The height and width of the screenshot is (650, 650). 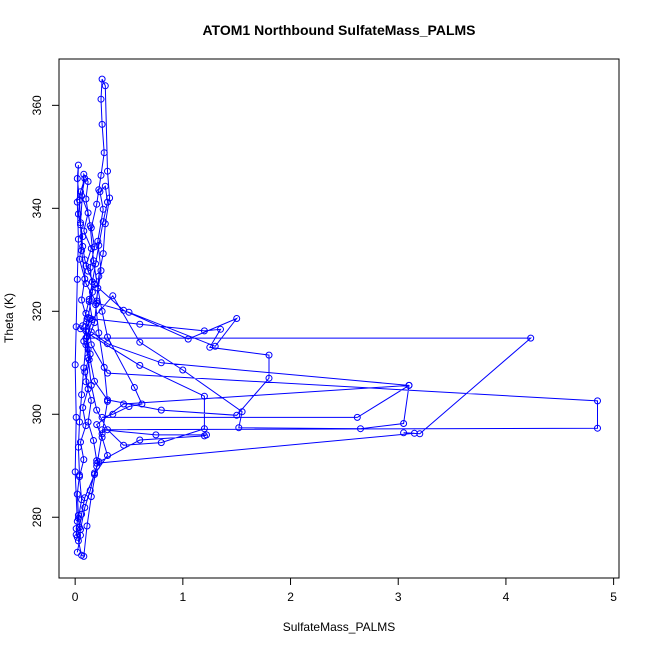 What do you see at coordinates (37, 414) in the screenshot?
I see `y-tick-label: 300` at bounding box center [37, 414].